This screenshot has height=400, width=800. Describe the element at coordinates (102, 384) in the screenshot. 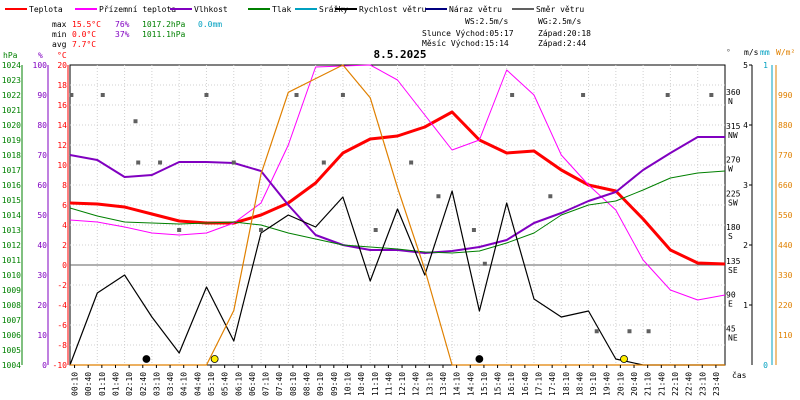

I see `x-tick-label: 01:10` at that location.